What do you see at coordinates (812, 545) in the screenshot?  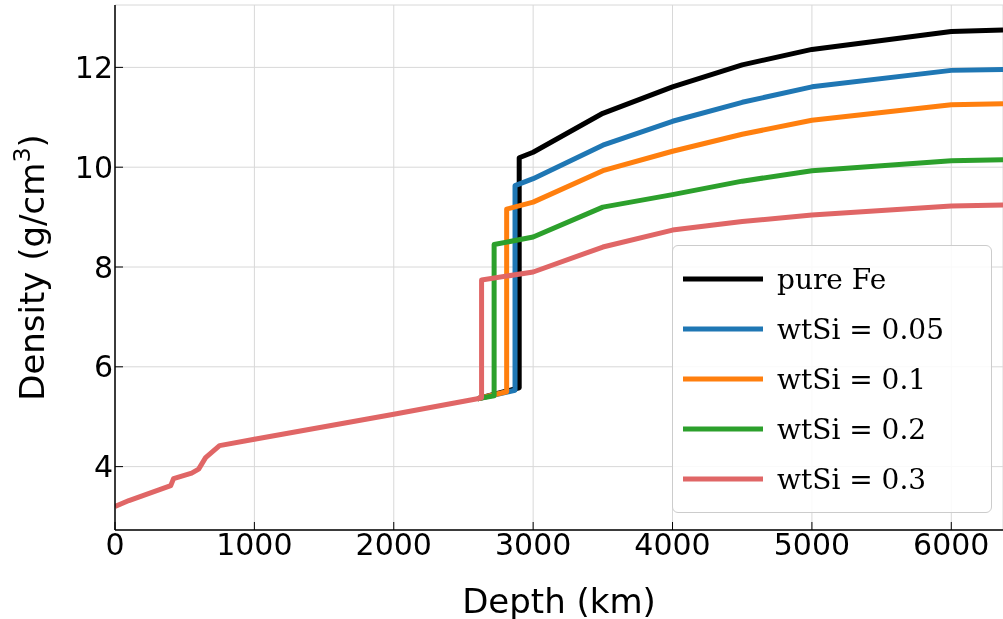 I see `x-tick-label: 5000` at bounding box center [812, 545].